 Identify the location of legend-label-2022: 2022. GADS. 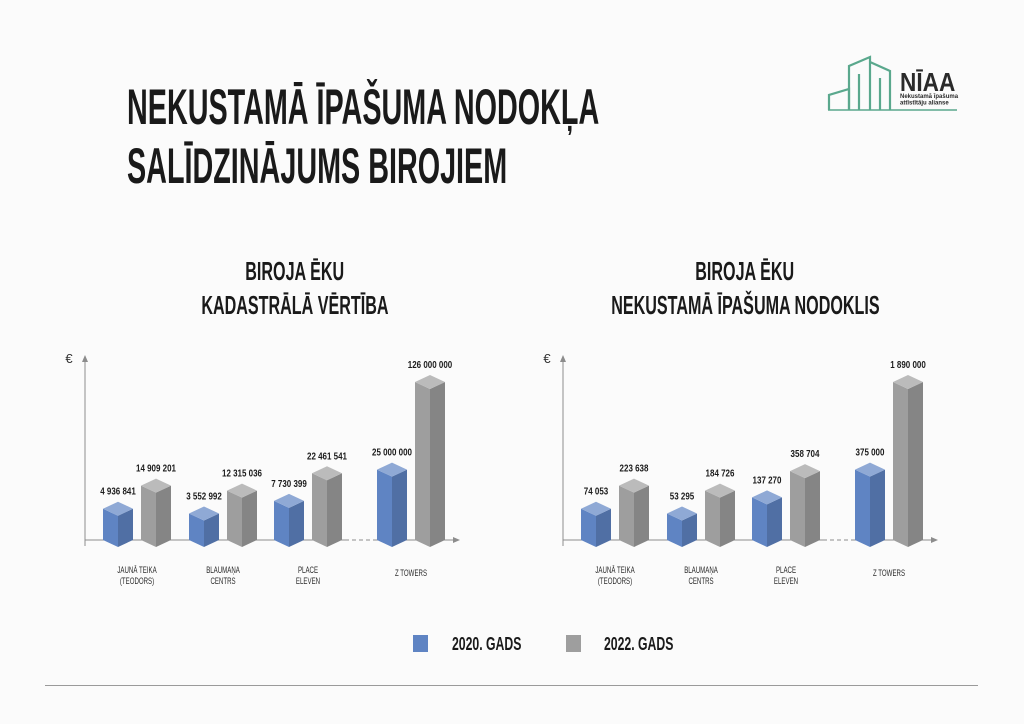
(639, 644).